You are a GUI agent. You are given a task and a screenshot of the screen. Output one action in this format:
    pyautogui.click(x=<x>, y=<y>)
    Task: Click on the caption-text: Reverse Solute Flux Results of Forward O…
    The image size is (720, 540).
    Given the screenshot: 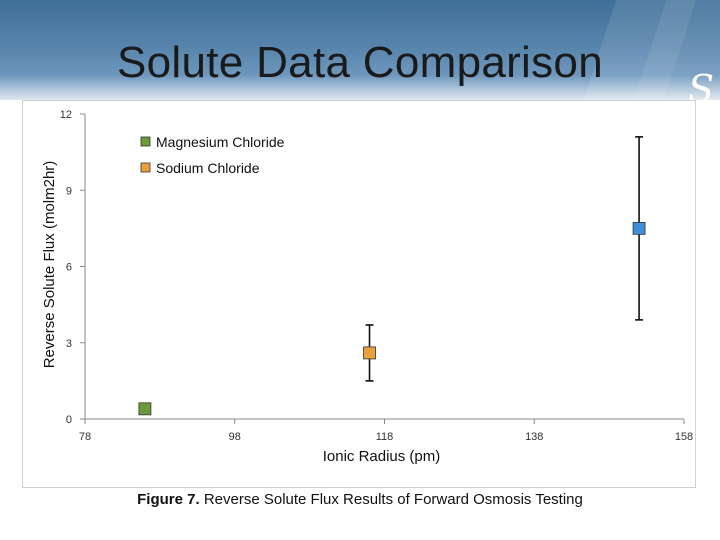 What is the action you would take?
    pyautogui.click(x=391, y=499)
    